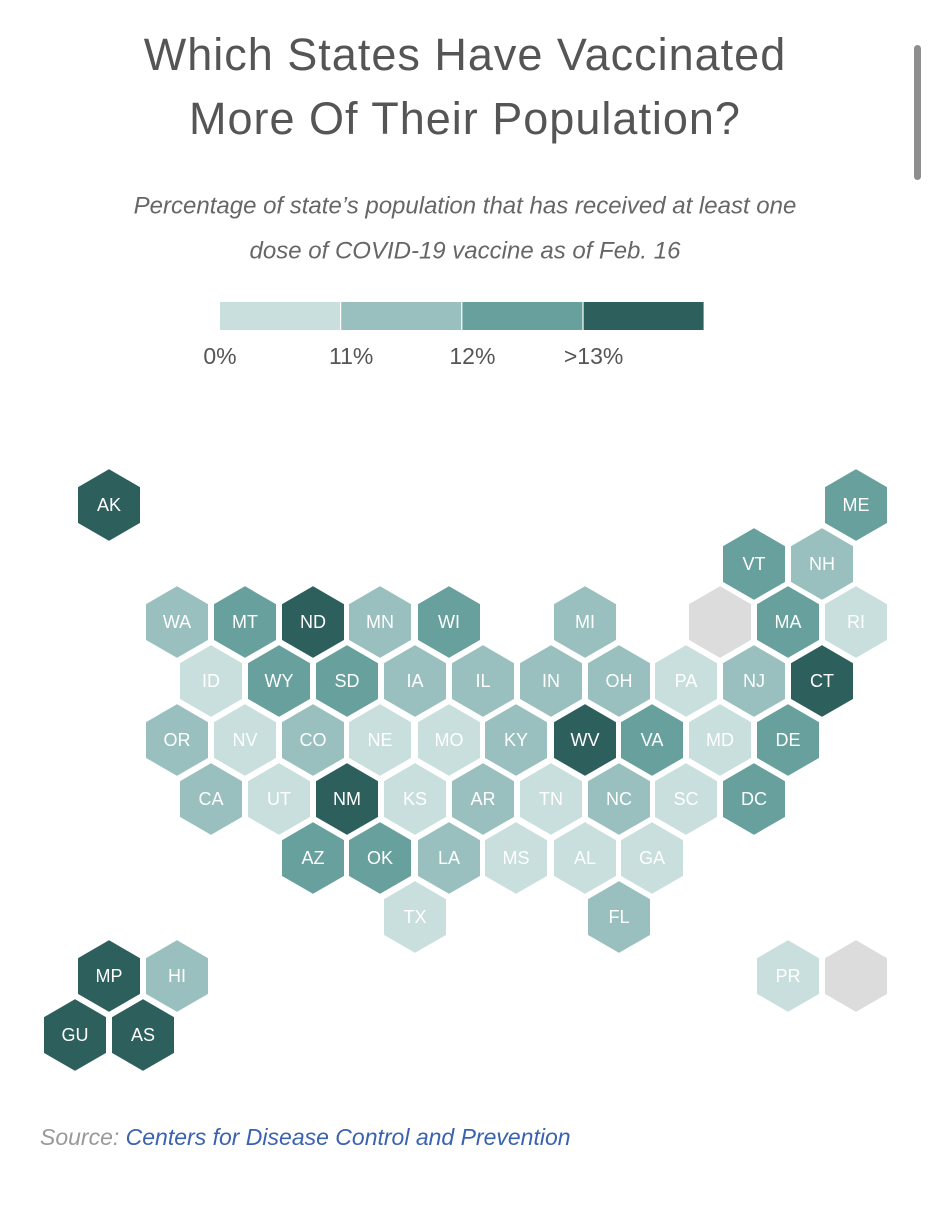 The height and width of the screenshot is (1205, 930). I want to click on state-label: NM, so click(347, 799).